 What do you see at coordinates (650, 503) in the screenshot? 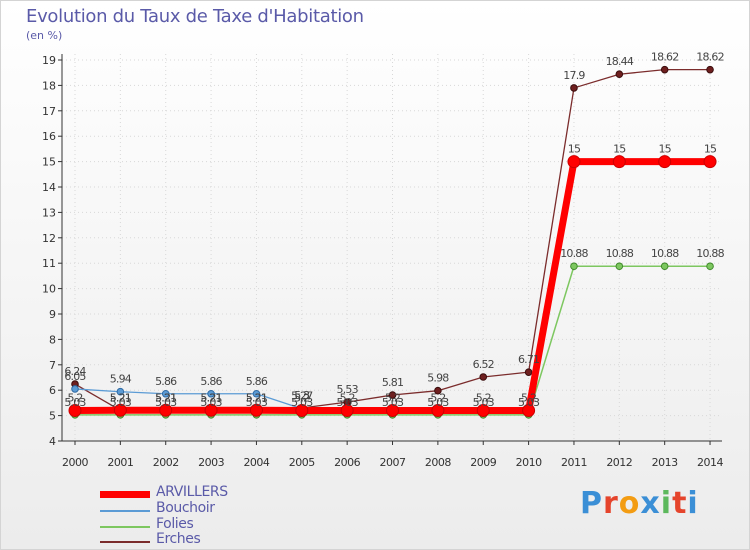
I see `logo-letter: x` at bounding box center [650, 503].